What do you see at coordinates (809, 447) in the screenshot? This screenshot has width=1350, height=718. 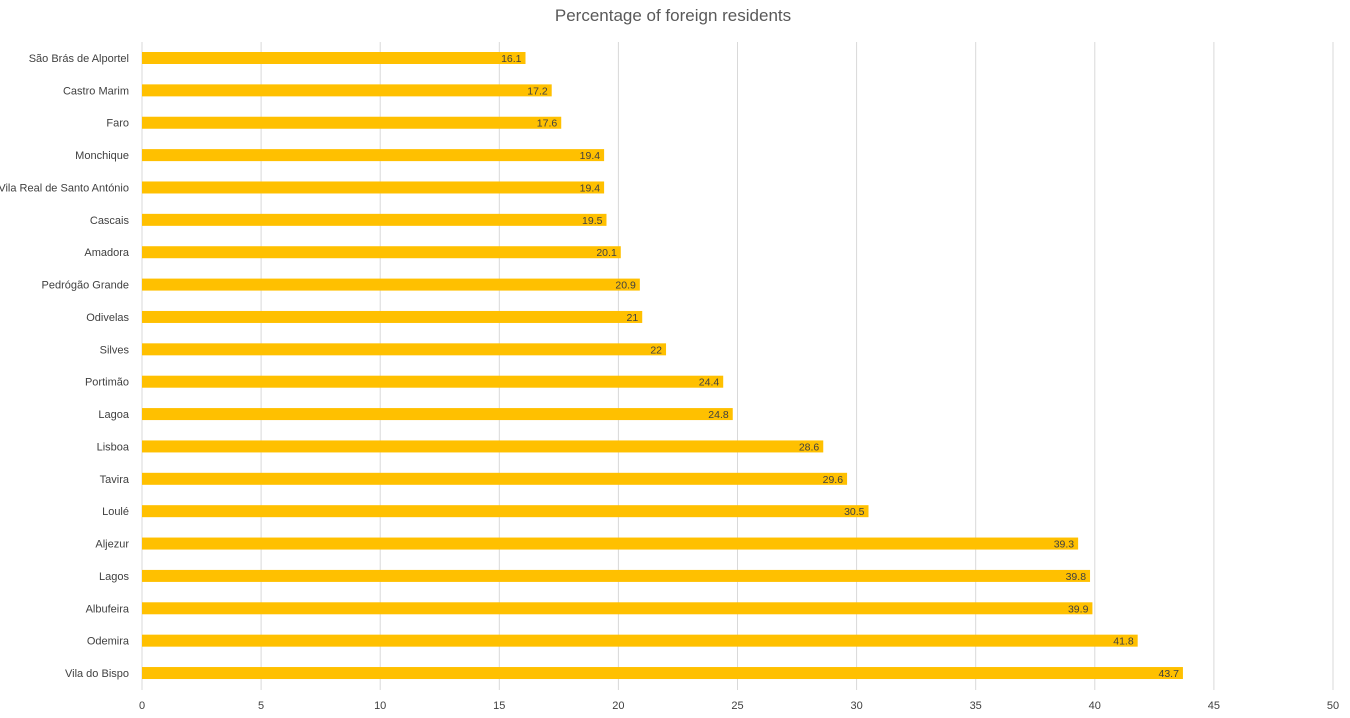 I see `data-label: 28.6` at bounding box center [809, 447].